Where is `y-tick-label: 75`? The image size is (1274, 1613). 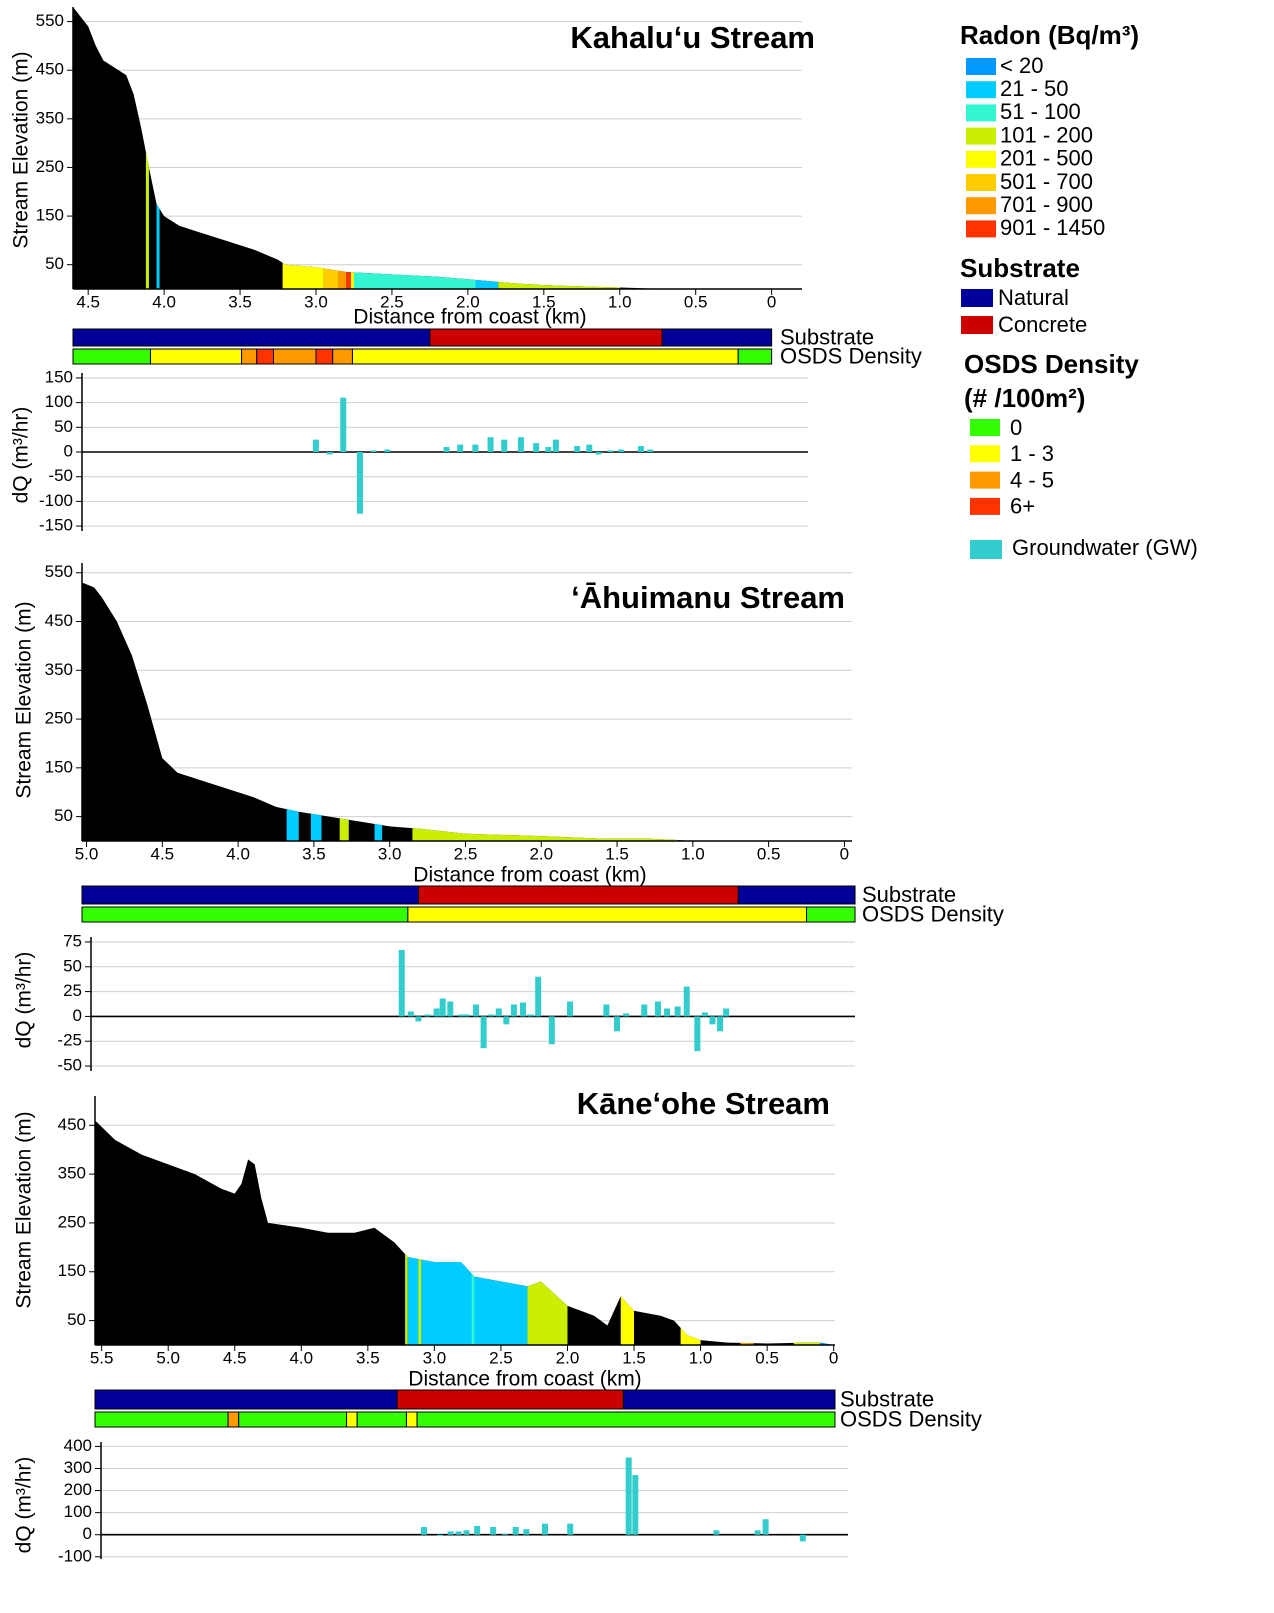
y-tick-label: 75 is located at coordinates (72, 940).